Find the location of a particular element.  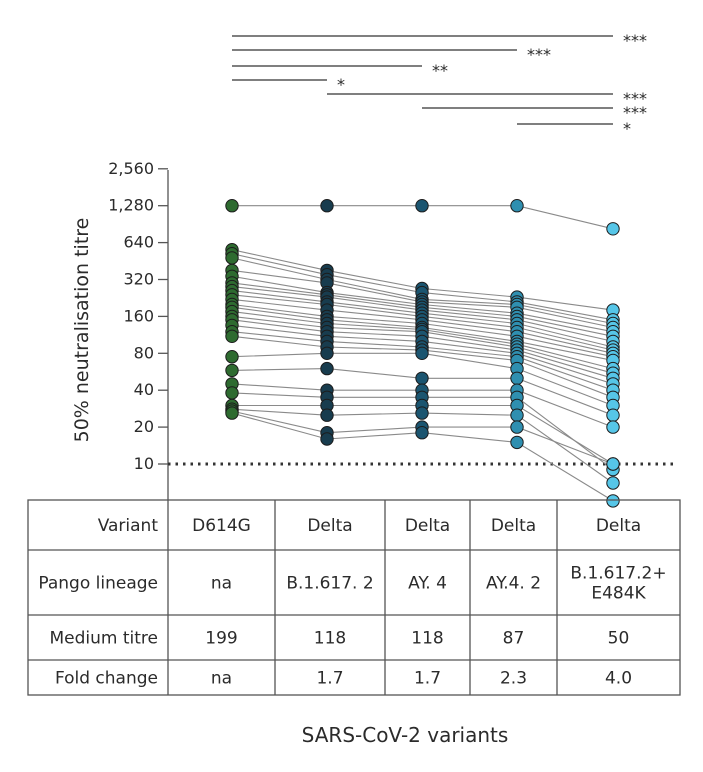

table-fold-cell: 4.0 is located at coordinates (618, 679).